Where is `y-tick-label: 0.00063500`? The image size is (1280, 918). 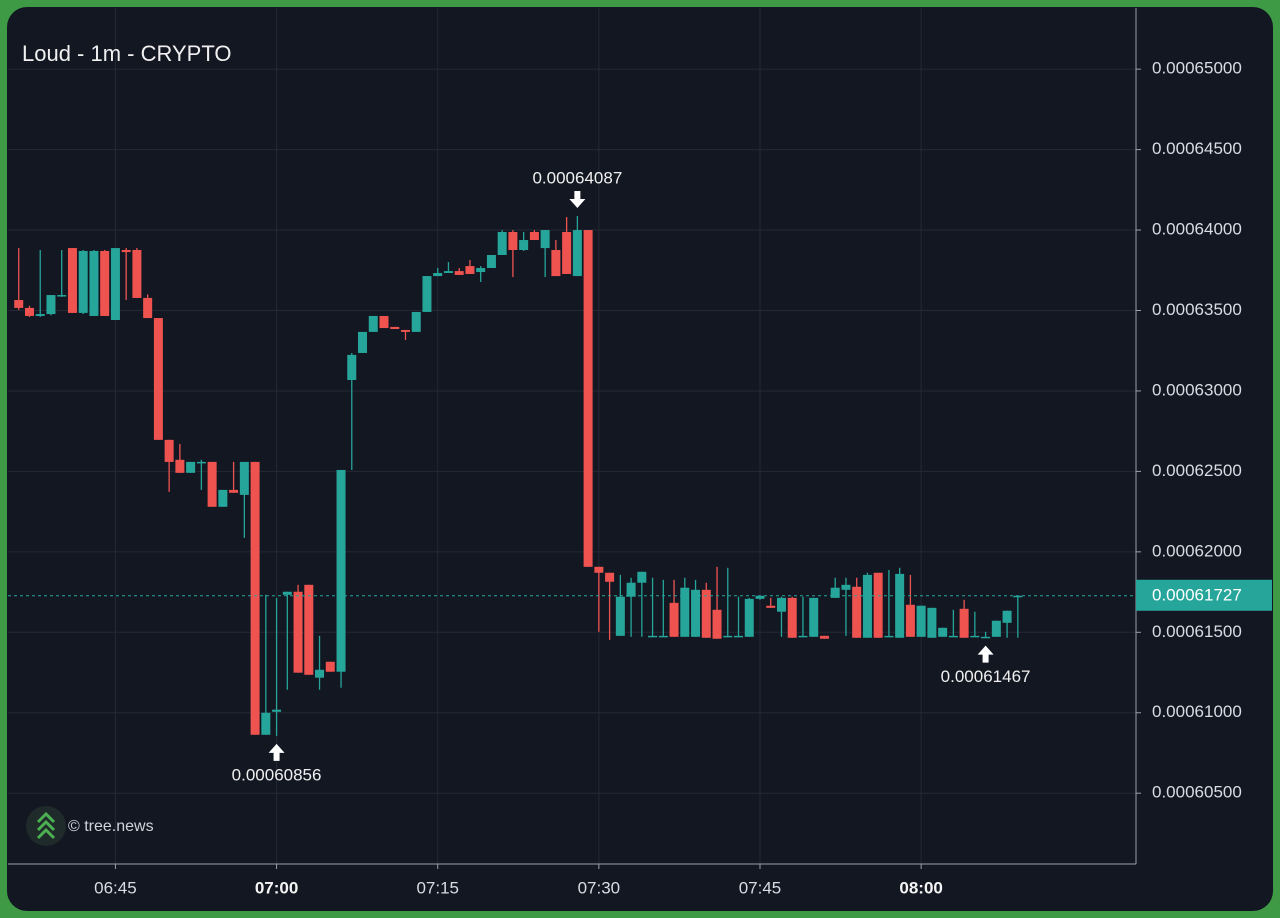
y-tick-label: 0.00063500 is located at coordinates (1197, 309).